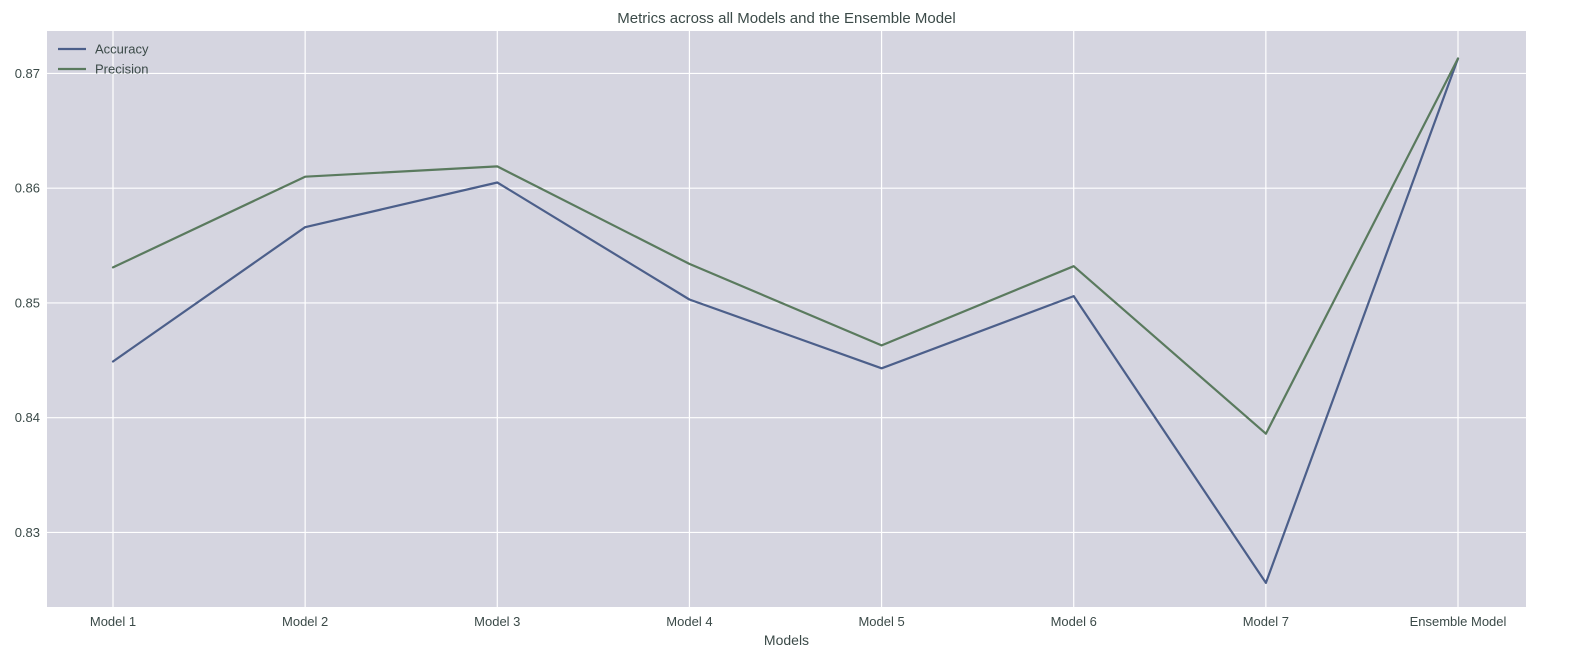  Describe the element at coordinates (786, 640) in the screenshot. I see `x-axis-label: Models` at that location.